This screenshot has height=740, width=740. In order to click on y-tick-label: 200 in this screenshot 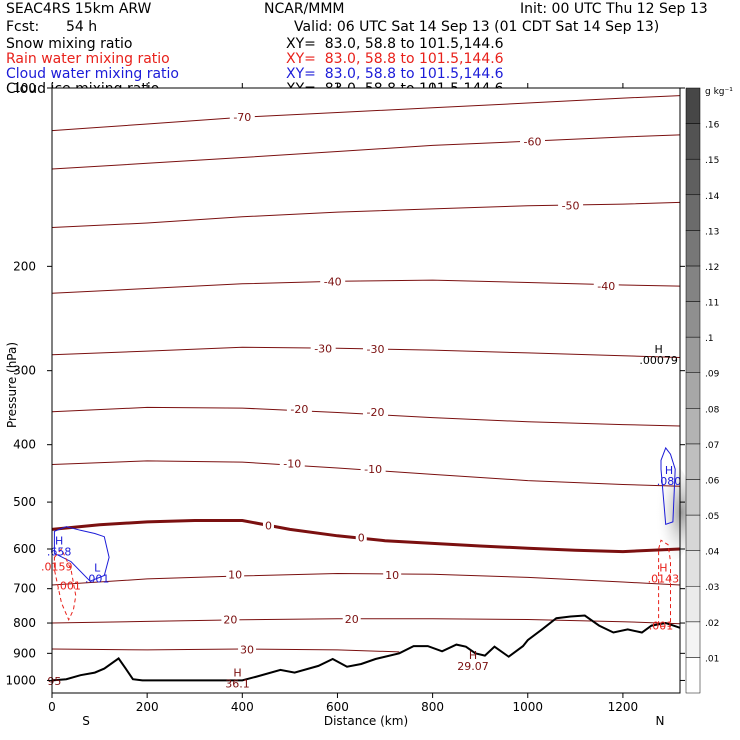, I will do `click(24, 266)`.